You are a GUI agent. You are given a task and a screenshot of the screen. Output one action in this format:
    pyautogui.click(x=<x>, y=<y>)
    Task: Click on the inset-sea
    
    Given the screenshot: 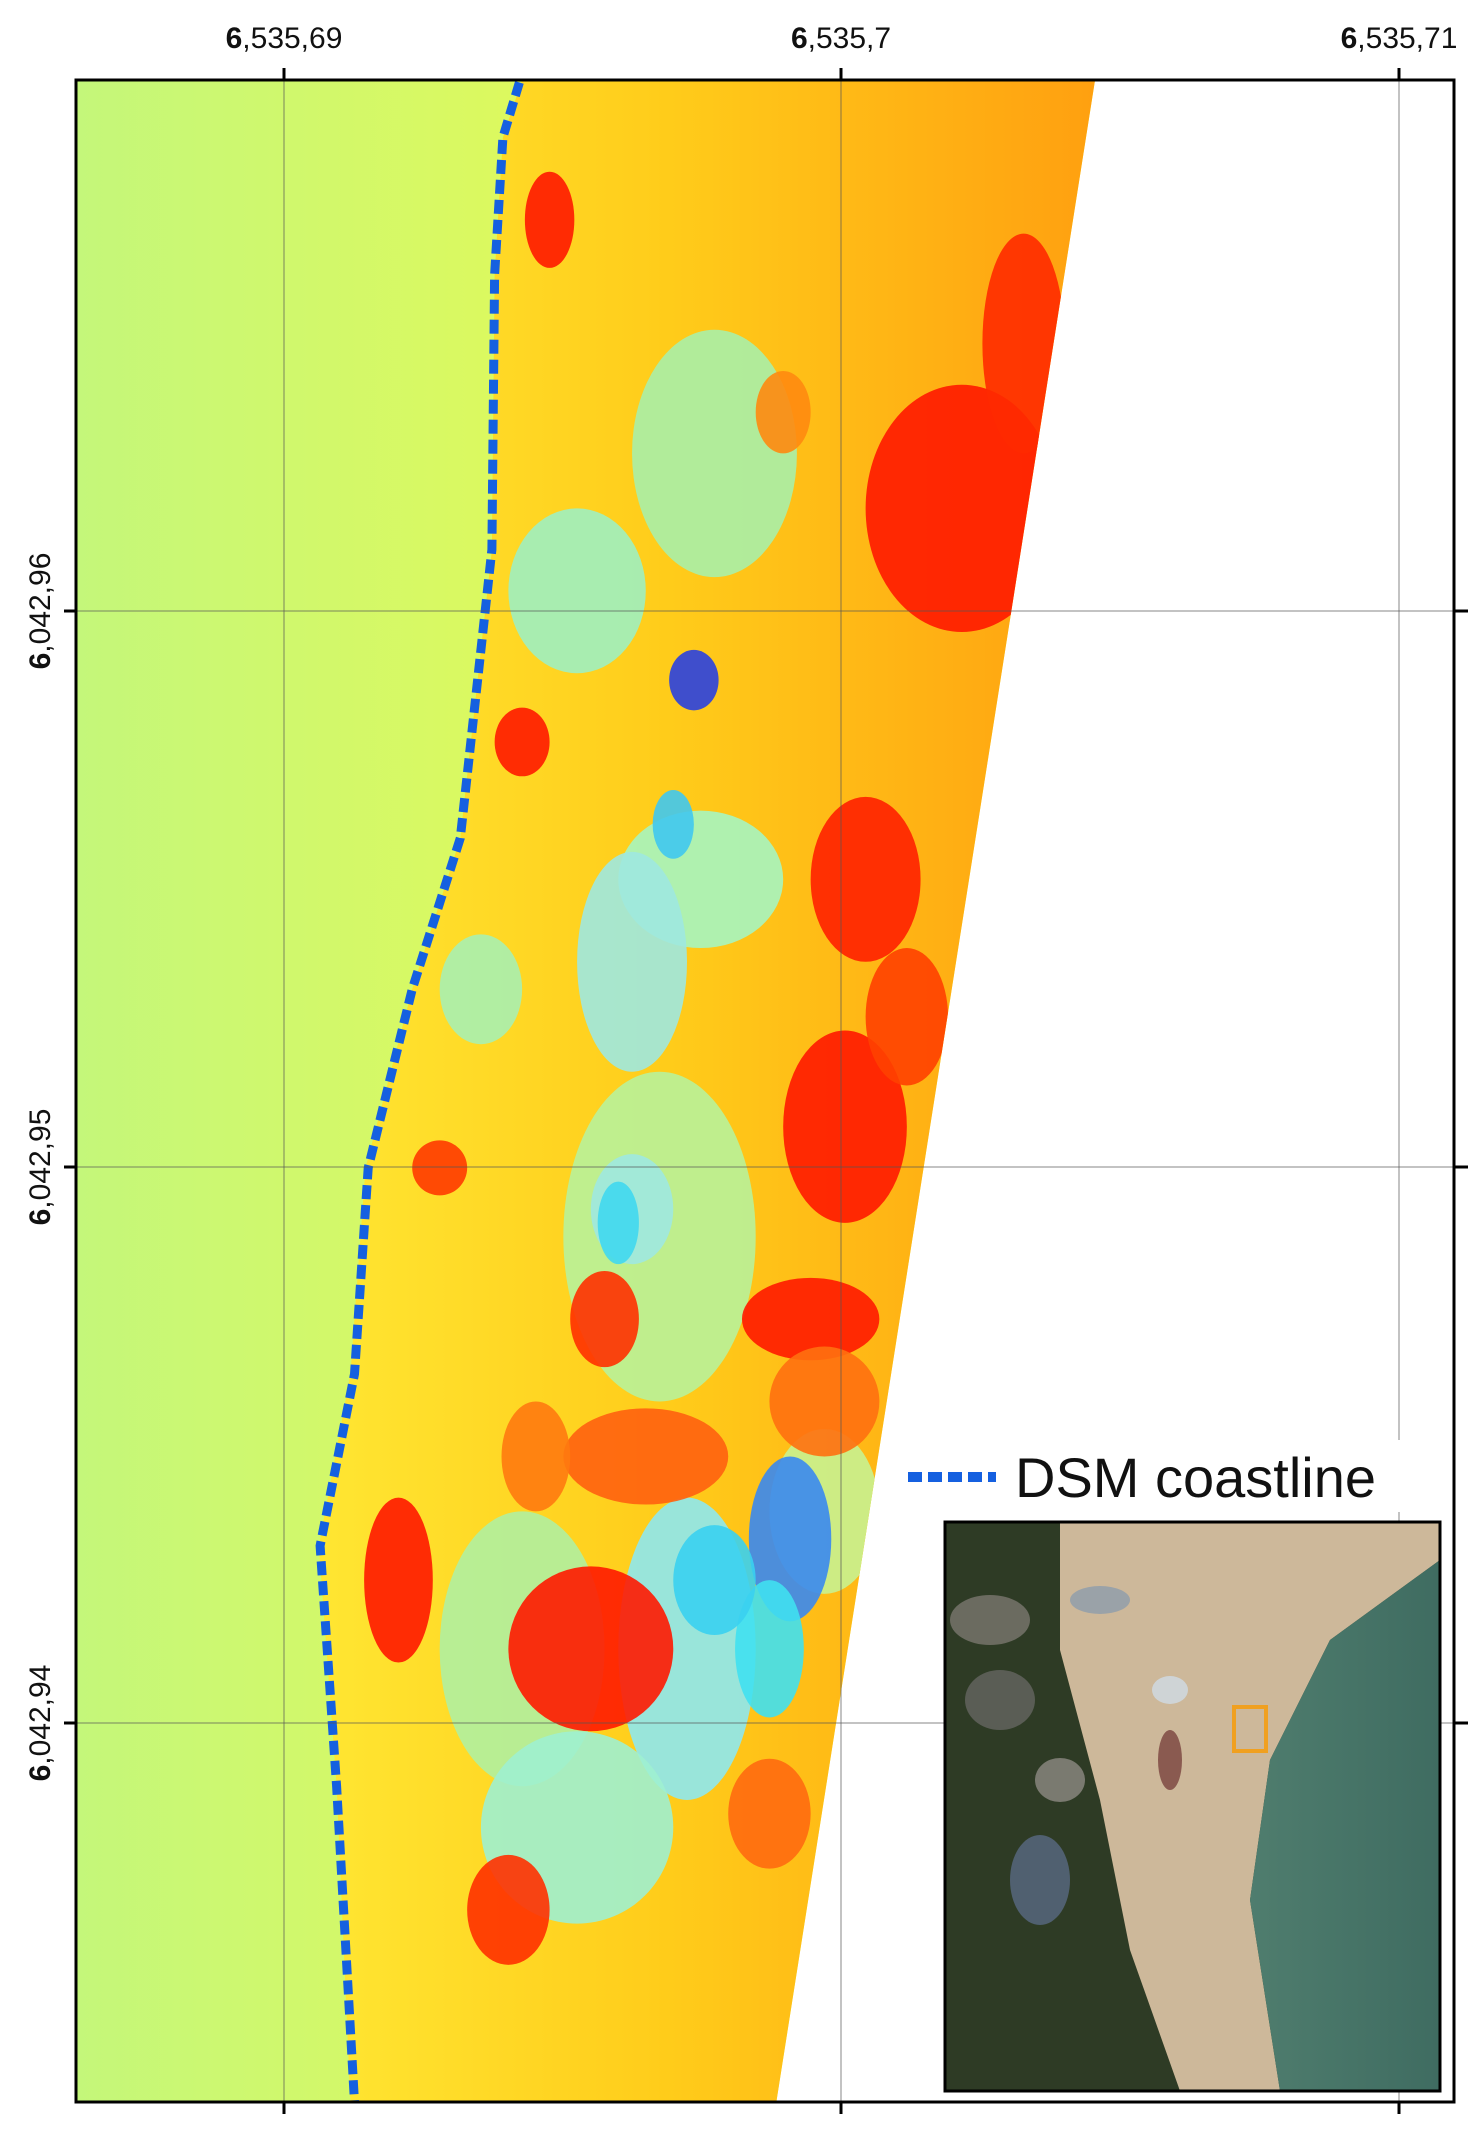 What is the action you would take?
    pyautogui.click(x=1345, y=1825)
    